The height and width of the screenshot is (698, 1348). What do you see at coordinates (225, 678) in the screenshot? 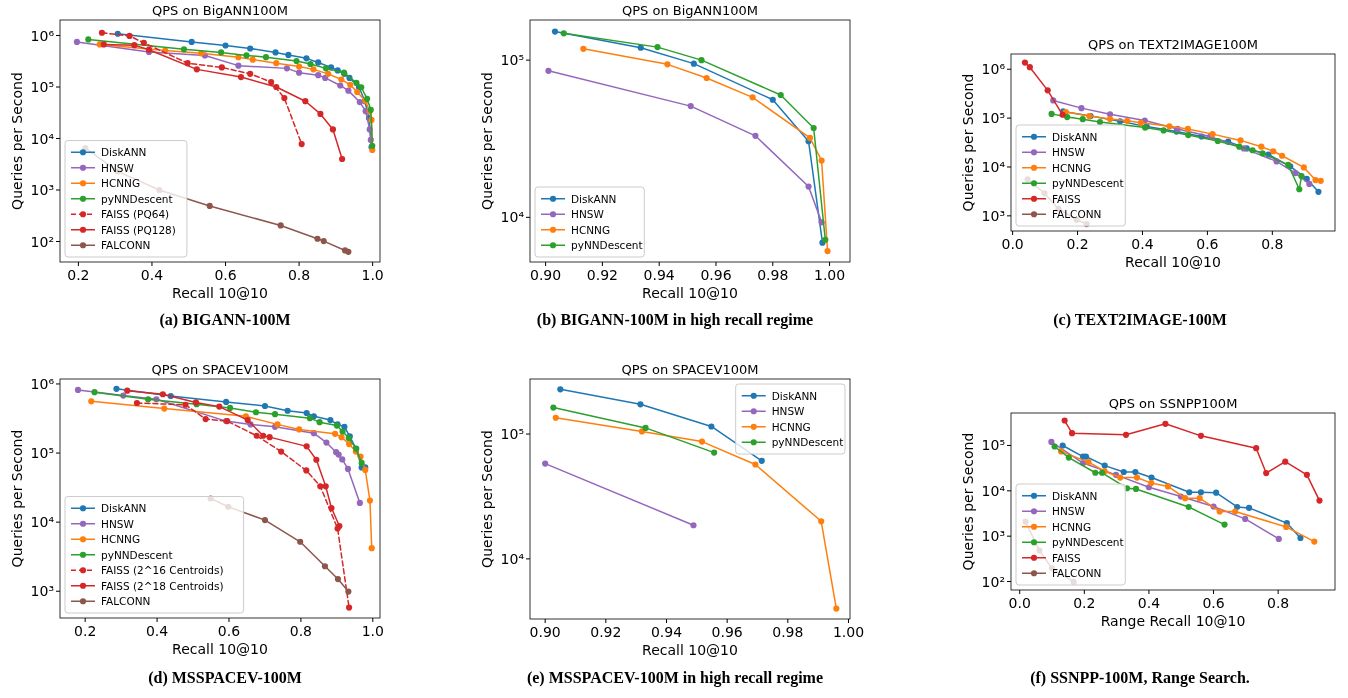
I see `text: (d) MSSPACEV-100M` at bounding box center [225, 678].